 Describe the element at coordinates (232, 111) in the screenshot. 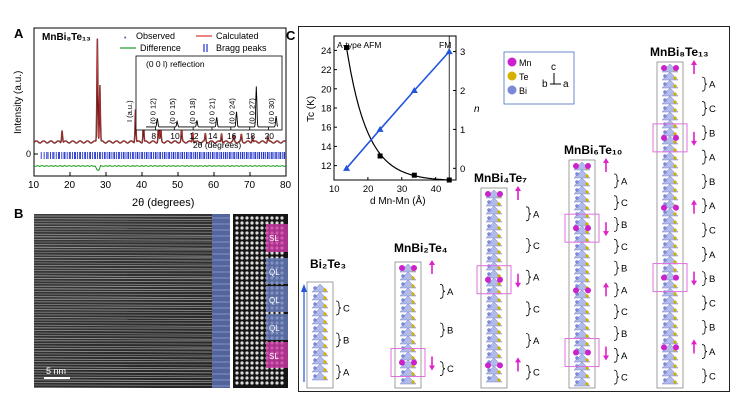

I see `inset-peak-4: (0 0 24)` at that location.